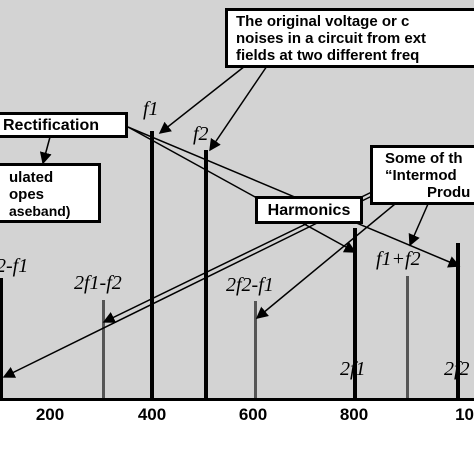 The image size is (474, 474). I want to click on original-callout-line-1: The original voltage or c, so click(323, 21).